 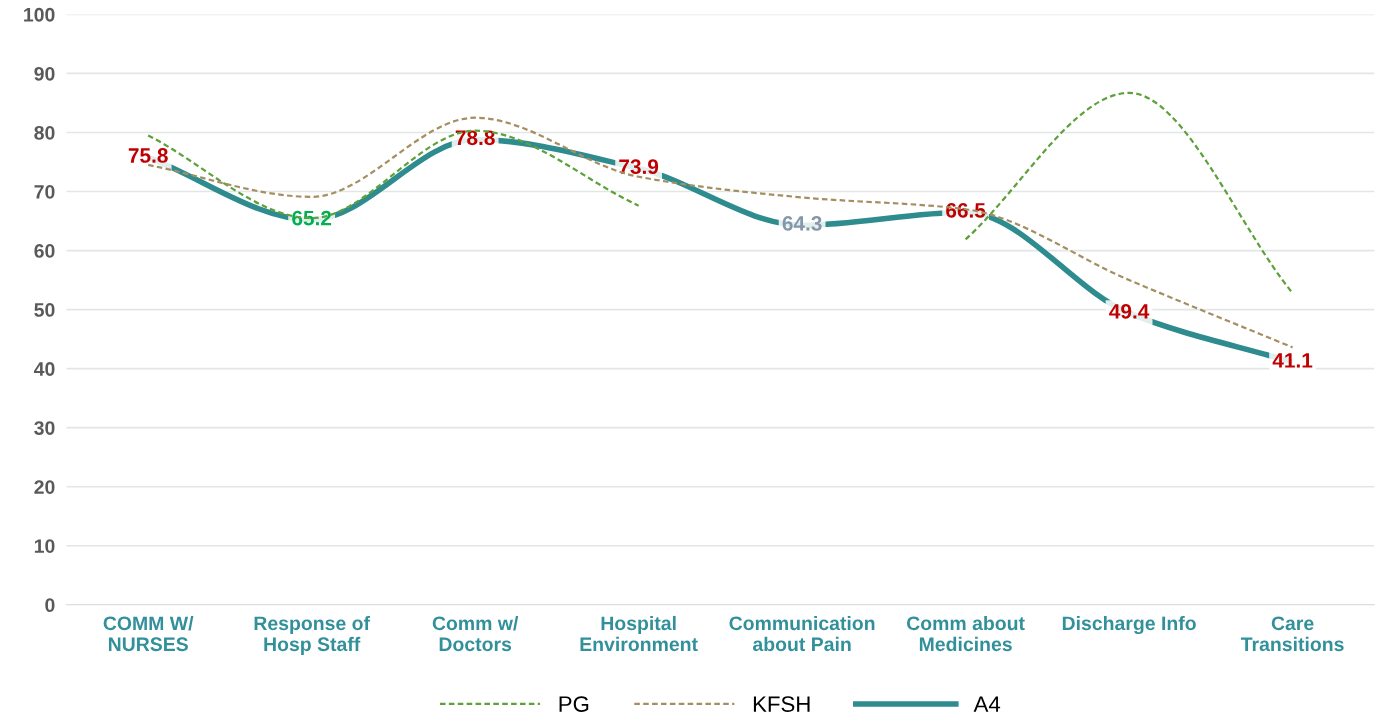 I want to click on x-tick-label: COMM W/ NURSES, so click(x=148, y=633).